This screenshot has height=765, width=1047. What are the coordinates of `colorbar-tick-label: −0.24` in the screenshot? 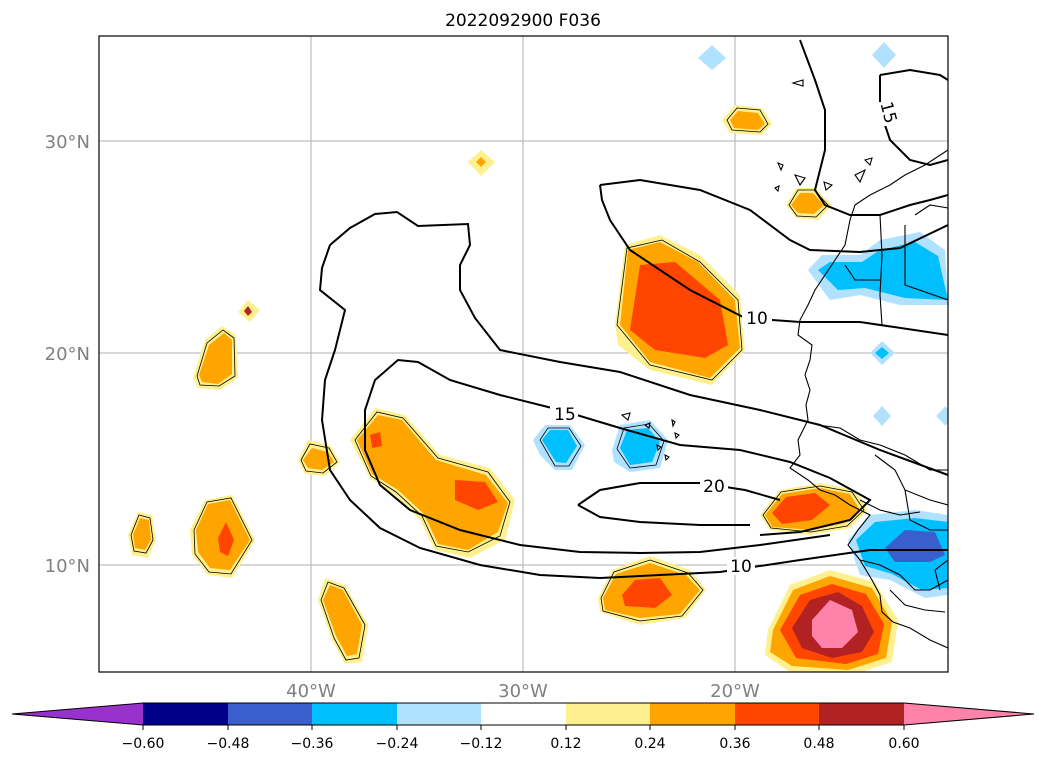 It's located at (397, 744).